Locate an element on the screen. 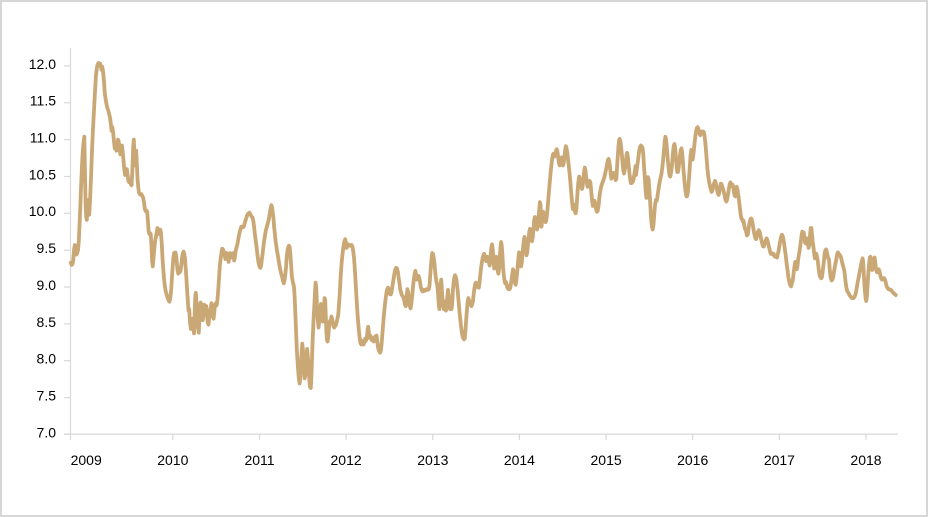 Image resolution: width=928 pixels, height=517 pixels. svg-text: 2017 is located at coordinates (779, 460).